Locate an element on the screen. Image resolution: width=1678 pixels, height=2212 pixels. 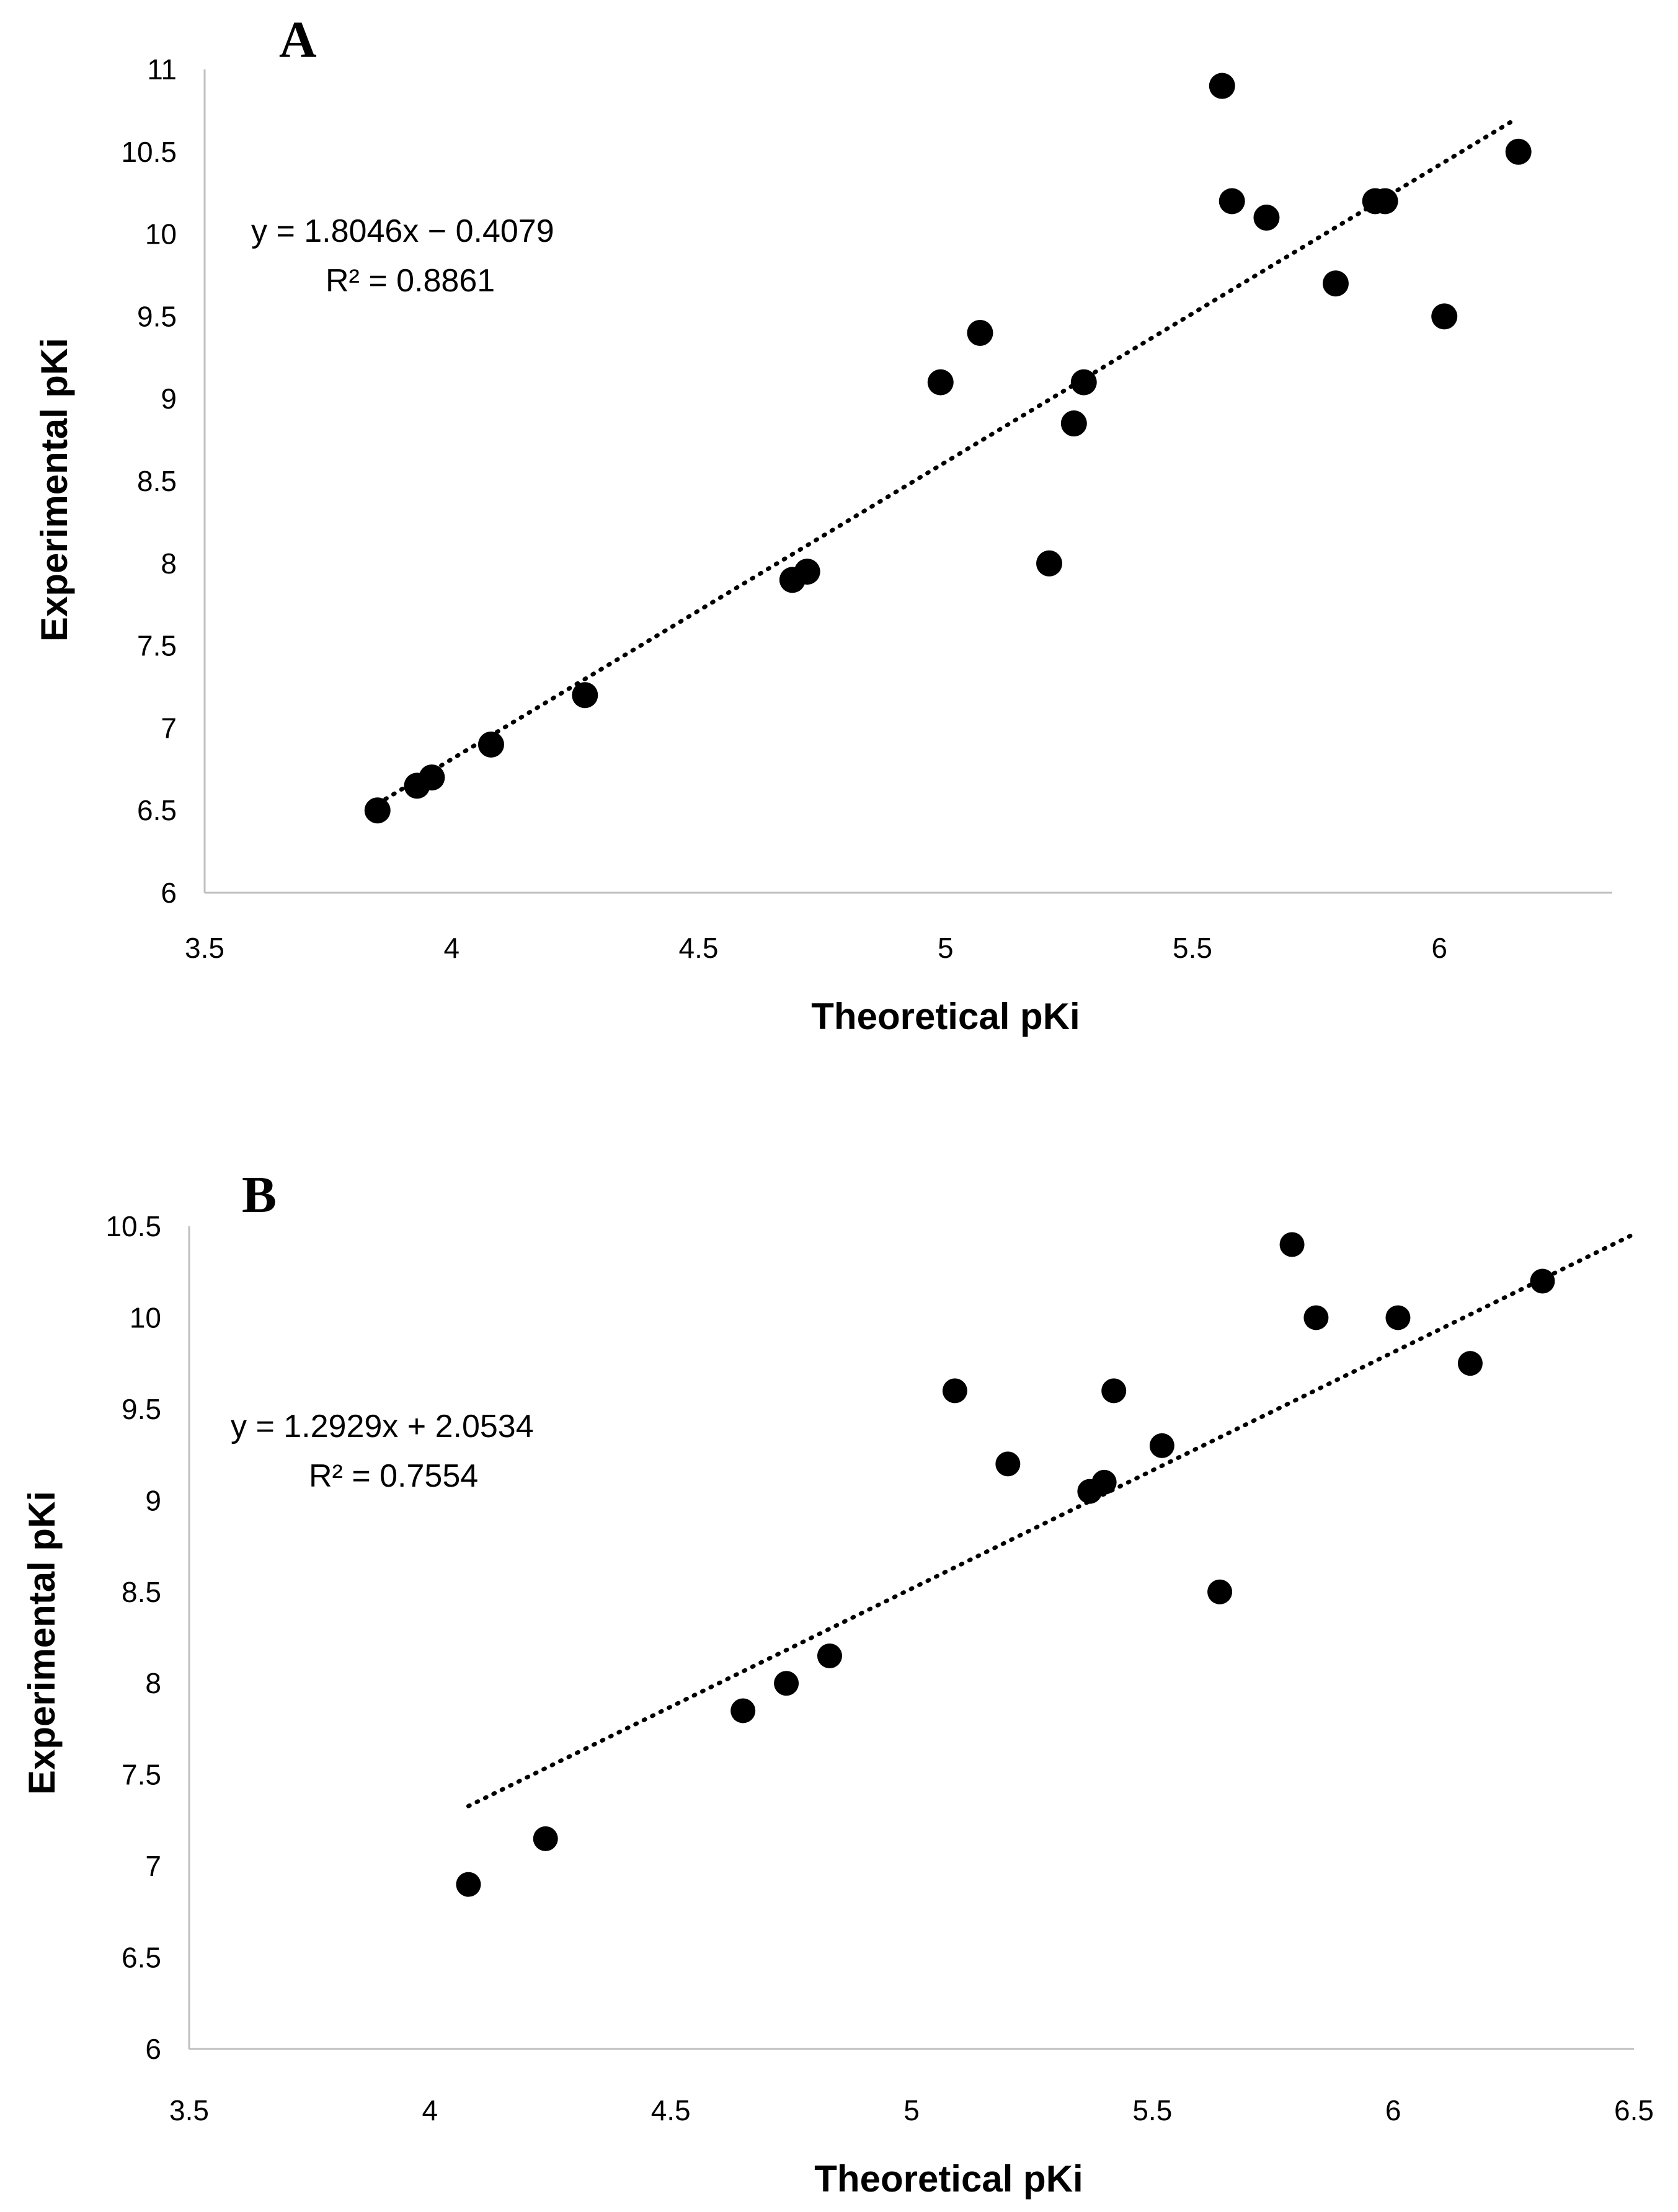
panel-b-y-tick-labels: 6 6.5 7 7.5 8 8.5 9 9.5 10 10.5 is located at coordinates (133, 1637).